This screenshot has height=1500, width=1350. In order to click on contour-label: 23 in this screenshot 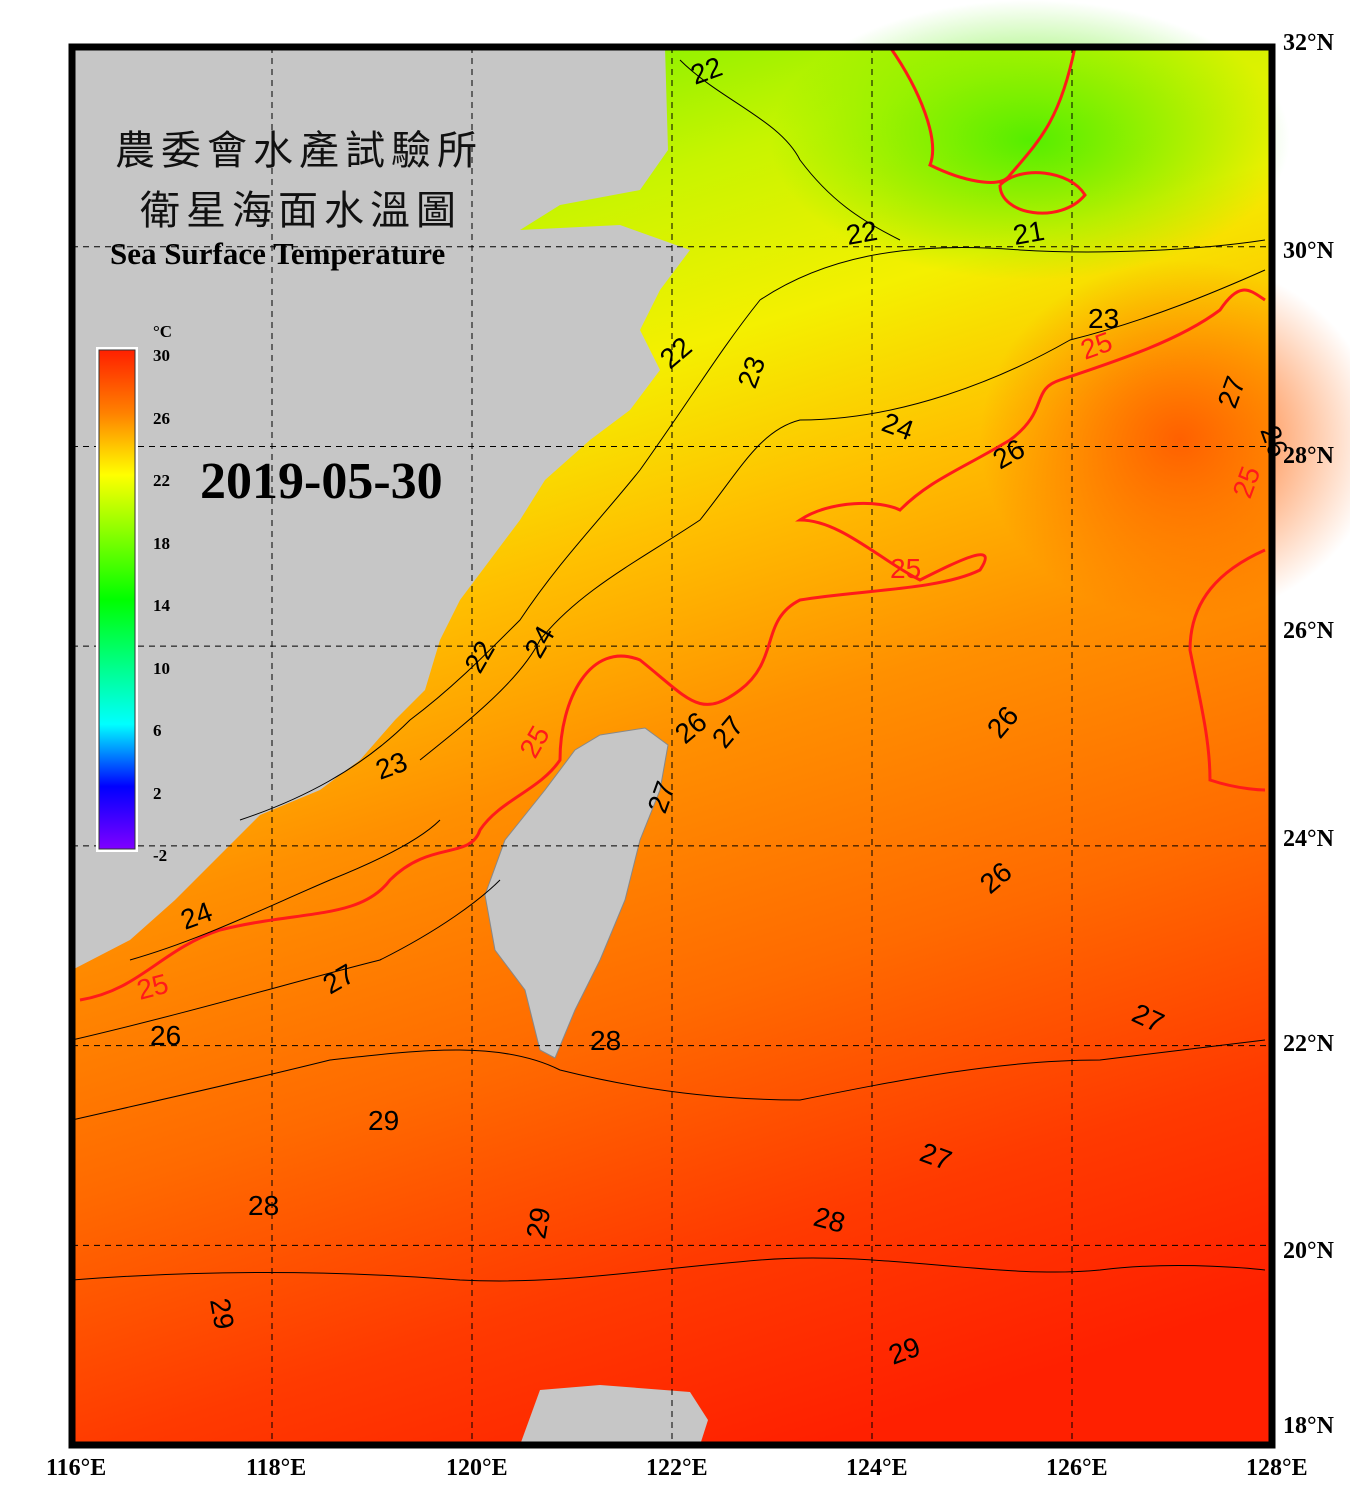, I will do `click(1103, 318)`.